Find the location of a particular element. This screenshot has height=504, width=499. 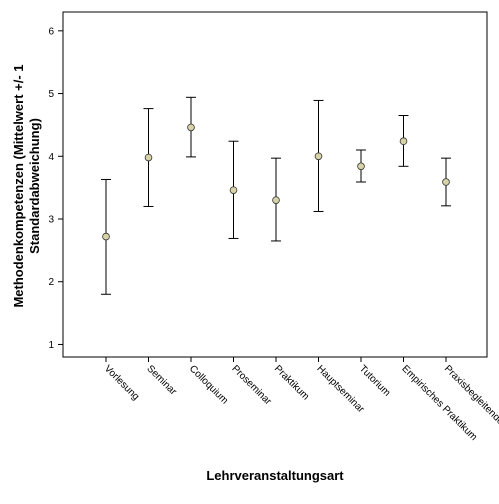

y-axis-title-line-2: Standardabweichung) is located at coordinates (34, 186).